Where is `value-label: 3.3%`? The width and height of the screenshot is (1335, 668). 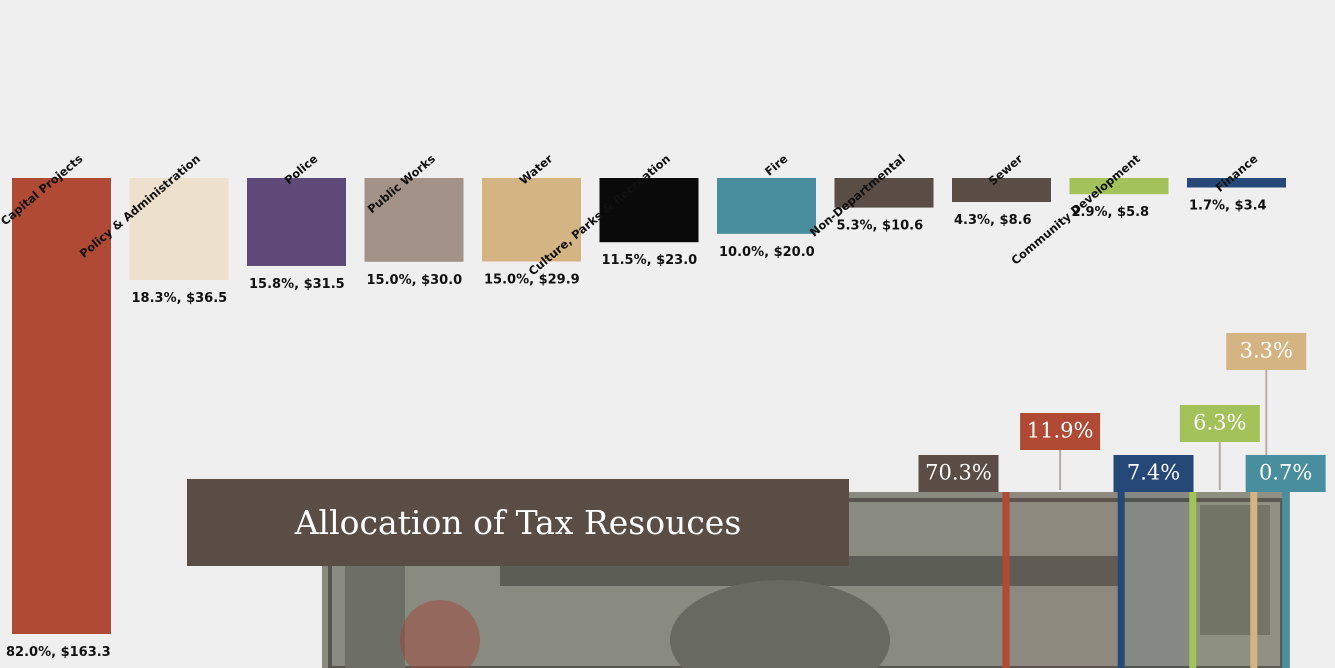
value-label: 3.3% is located at coordinates (1266, 351).